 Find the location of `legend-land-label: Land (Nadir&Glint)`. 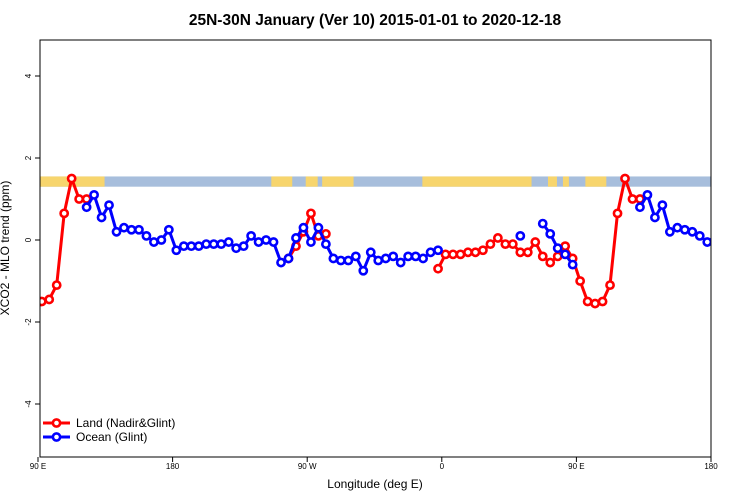

legend-land-label: Land (Nadir&Glint) is located at coordinates (125, 423).